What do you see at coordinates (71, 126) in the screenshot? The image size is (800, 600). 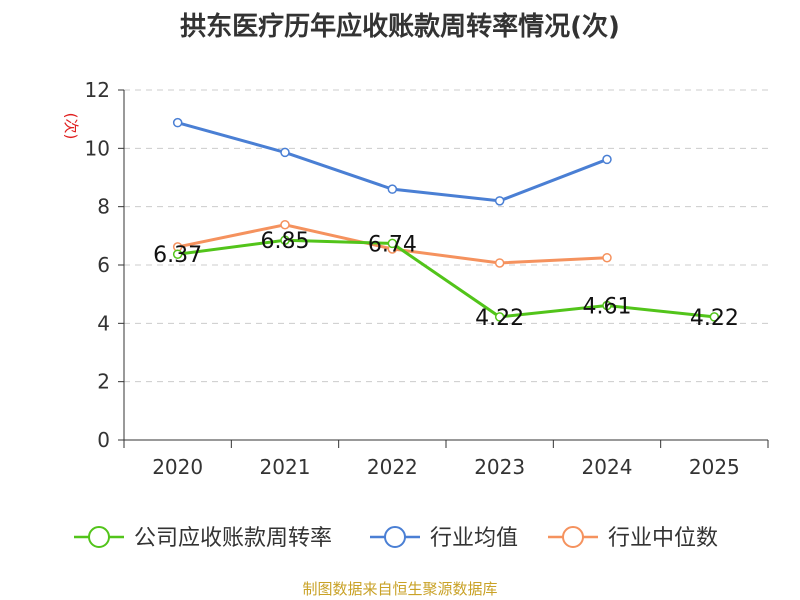 I see `y-axis-label: (次)` at bounding box center [71, 126].